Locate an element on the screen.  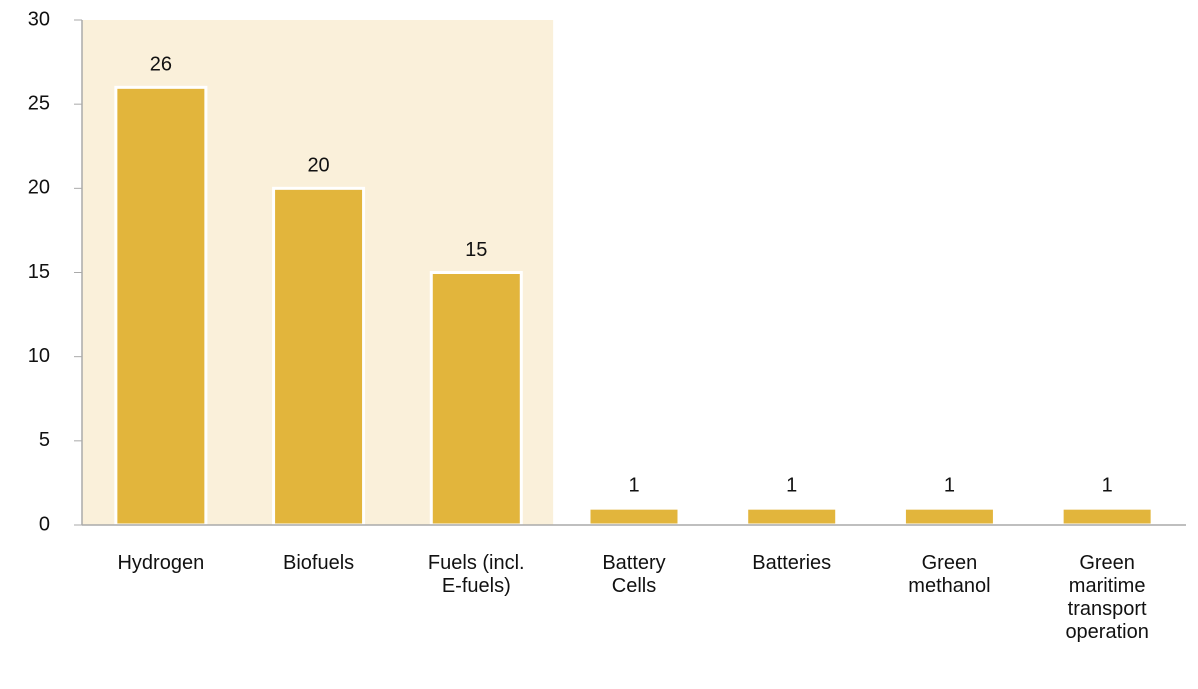
y-tick-label: 5 is located at coordinates (44, 440).